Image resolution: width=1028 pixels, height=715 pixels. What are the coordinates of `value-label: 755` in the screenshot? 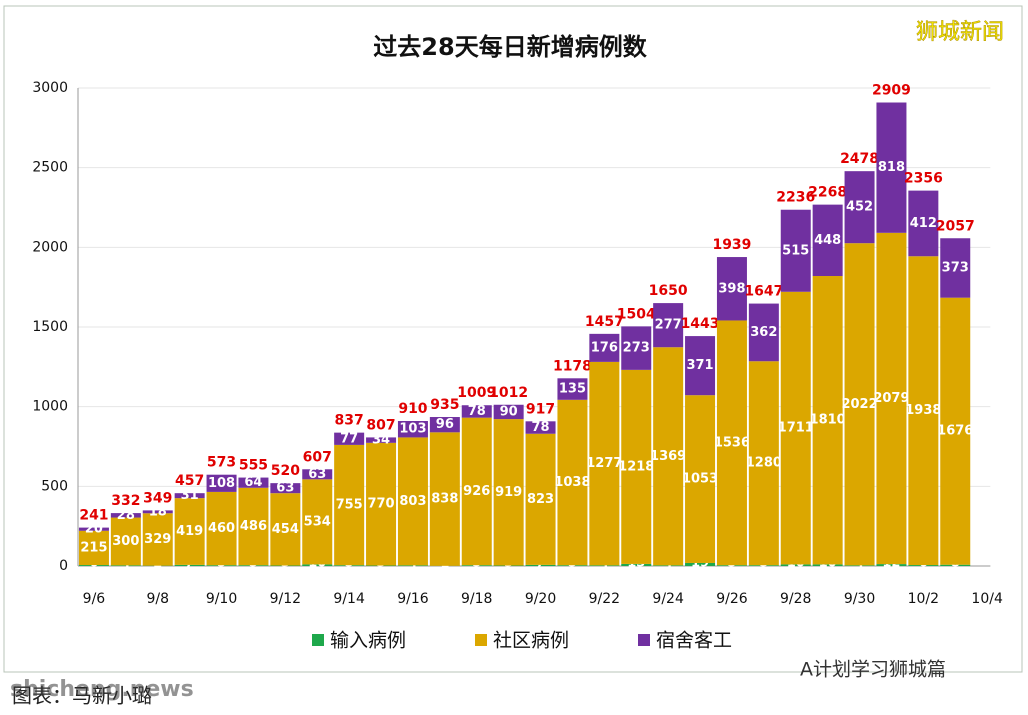 It's located at (349, 505).